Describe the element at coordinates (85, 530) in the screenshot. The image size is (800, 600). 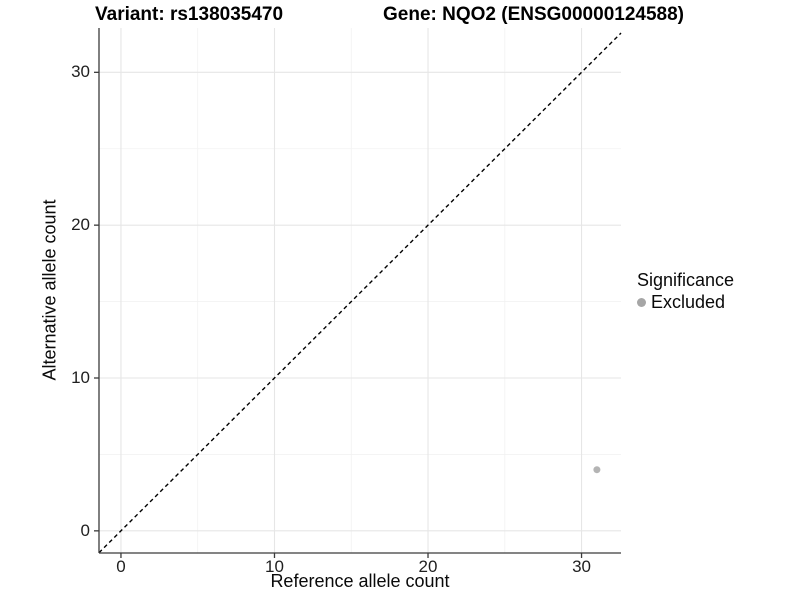
I see `y-tick-label: 0` at that location.